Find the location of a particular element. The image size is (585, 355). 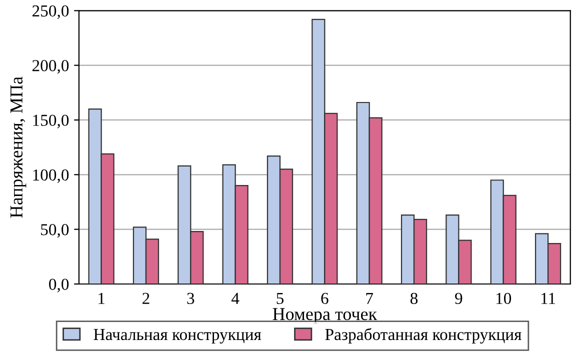

y-tick-label: 200,0 is located at coordinates (50, 67).